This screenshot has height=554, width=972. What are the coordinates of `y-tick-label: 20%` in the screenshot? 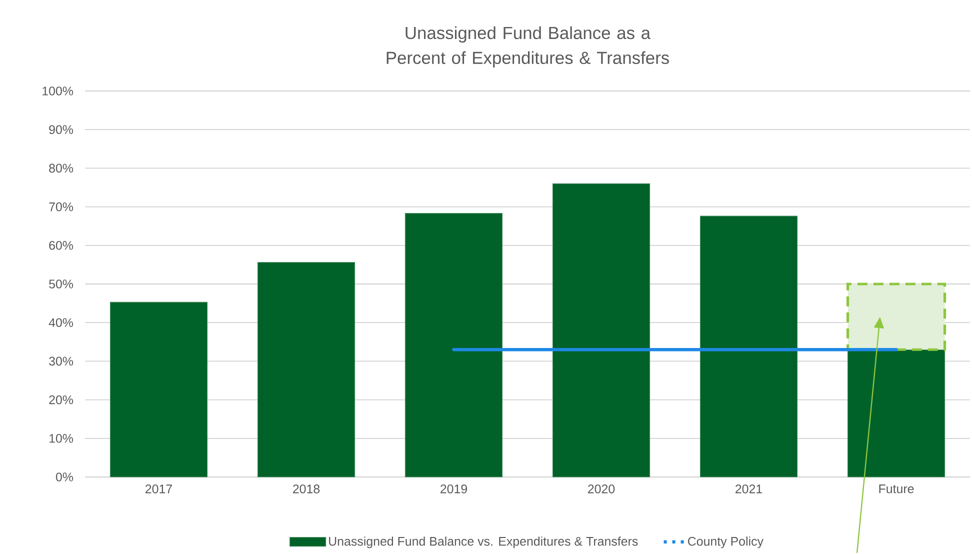 It's located at (61, 400).